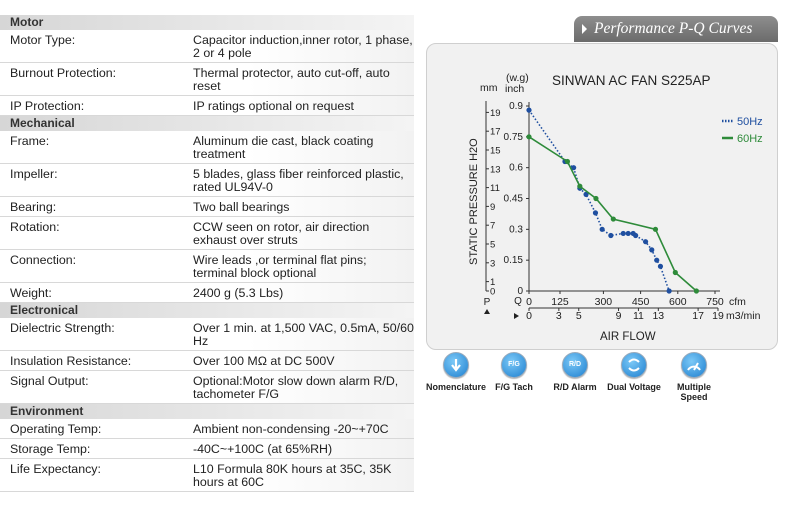 This screenshot has width=788, height=519. I want to click on y-tick-label-mm: 11, so click(495, 188).